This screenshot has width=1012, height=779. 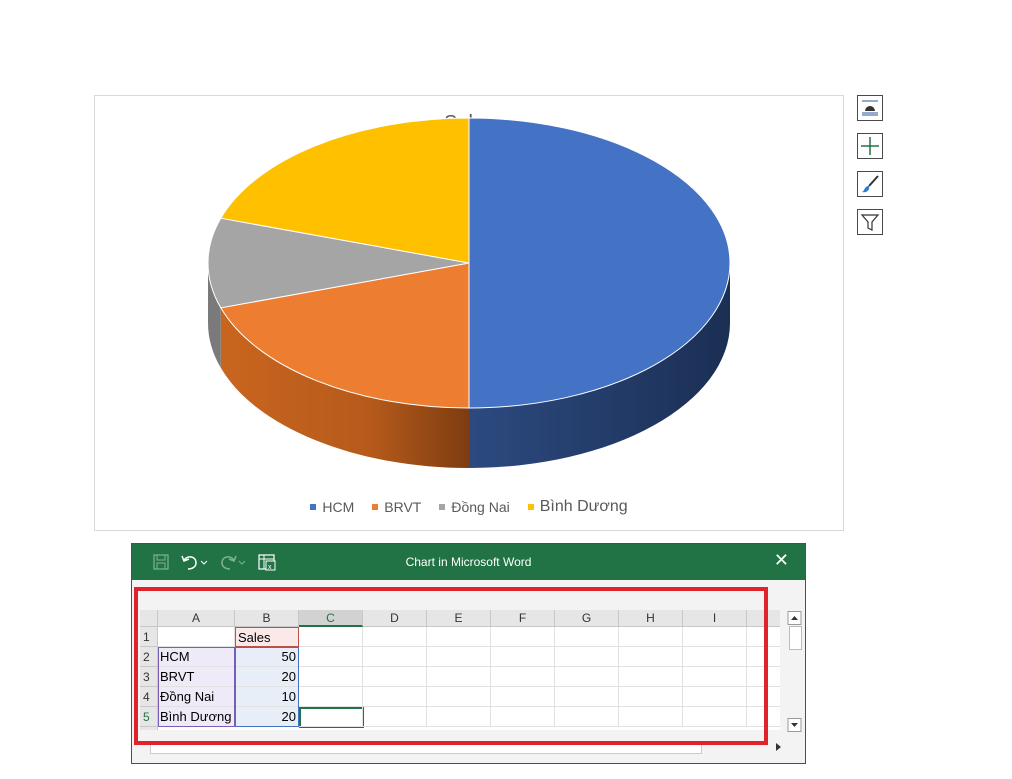 I want to click on row-header-2: 2, so click(x=149, y=657).